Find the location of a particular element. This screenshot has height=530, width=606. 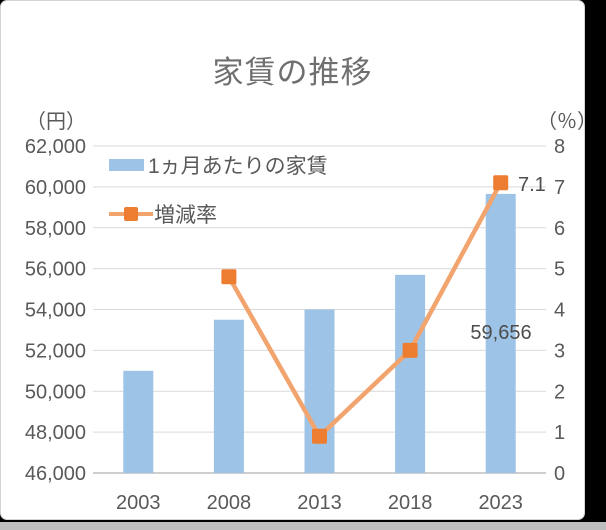

legend-label-rent: 1ヵ月あたりの家賃 is located at coordinates (238, 166).